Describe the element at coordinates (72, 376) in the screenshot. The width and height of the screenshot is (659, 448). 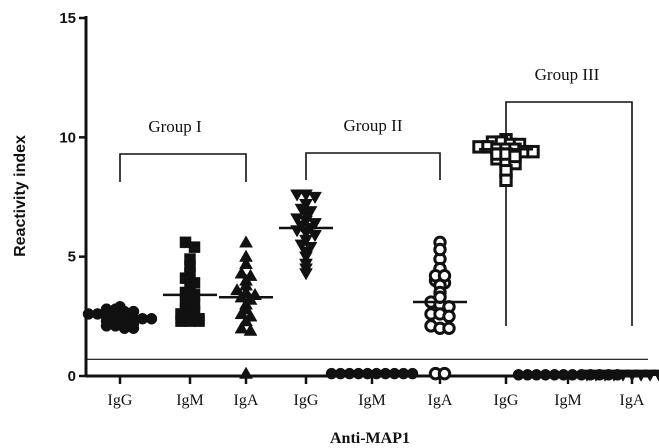
I see `y-tick-label: 0` at that location.